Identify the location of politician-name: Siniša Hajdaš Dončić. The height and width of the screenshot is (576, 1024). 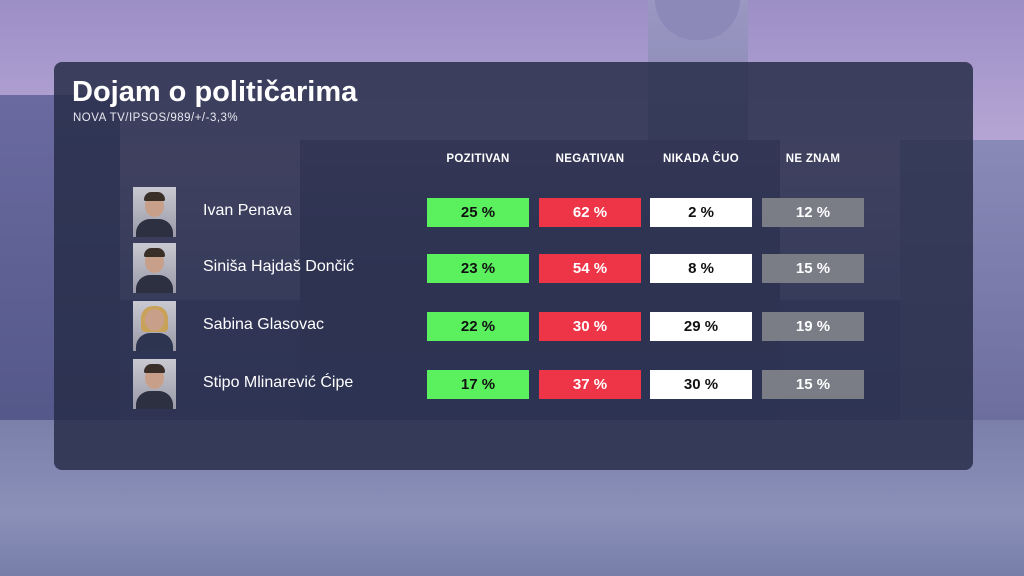
(279, 266).